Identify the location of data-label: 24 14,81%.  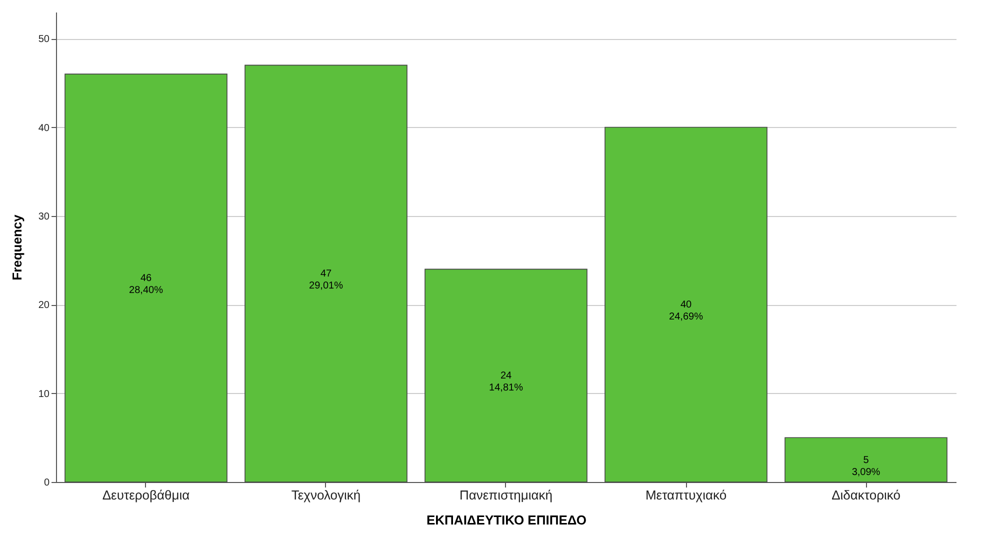
(506, 382).